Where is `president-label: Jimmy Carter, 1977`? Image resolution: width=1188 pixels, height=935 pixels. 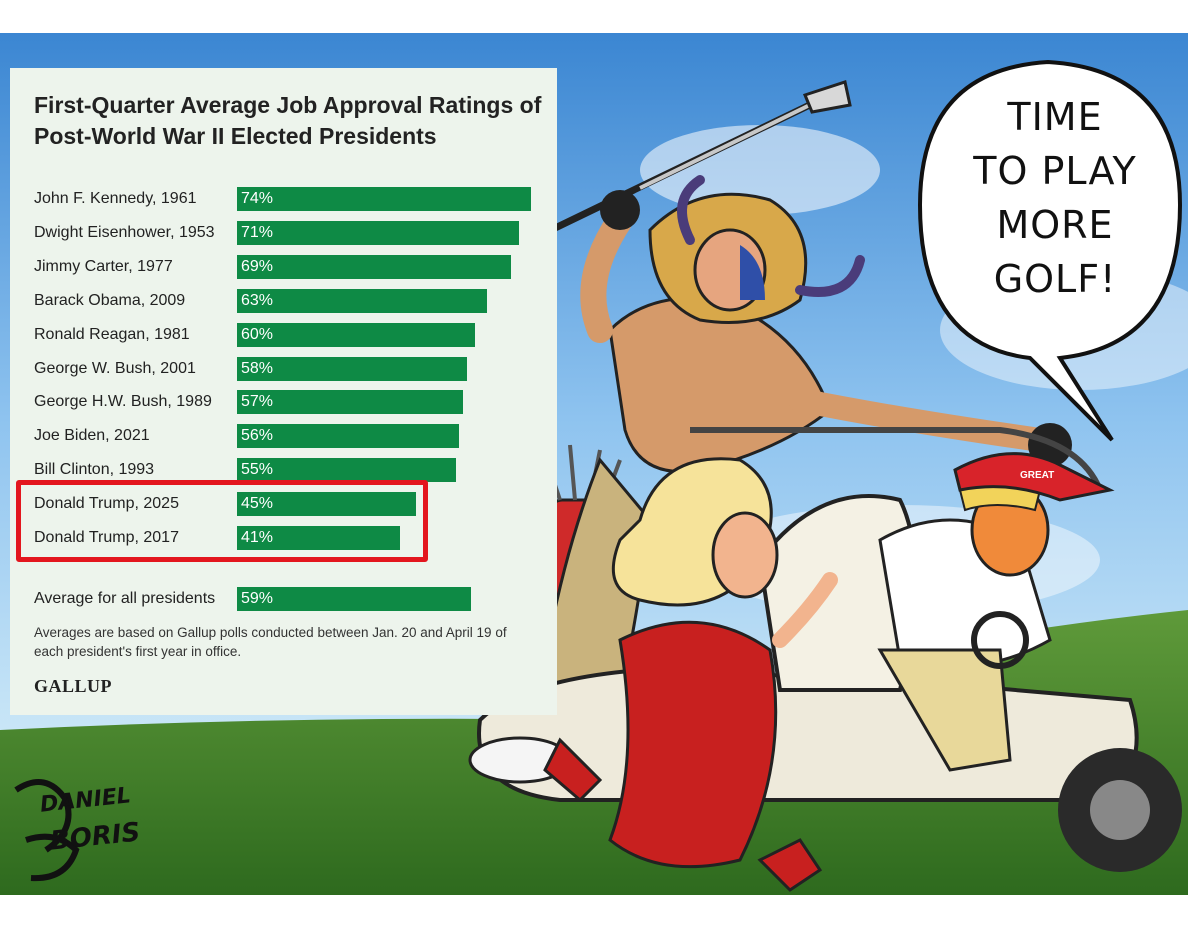 president-label: Jimmy Carter, 1977 is located at coordinates (103, 266).